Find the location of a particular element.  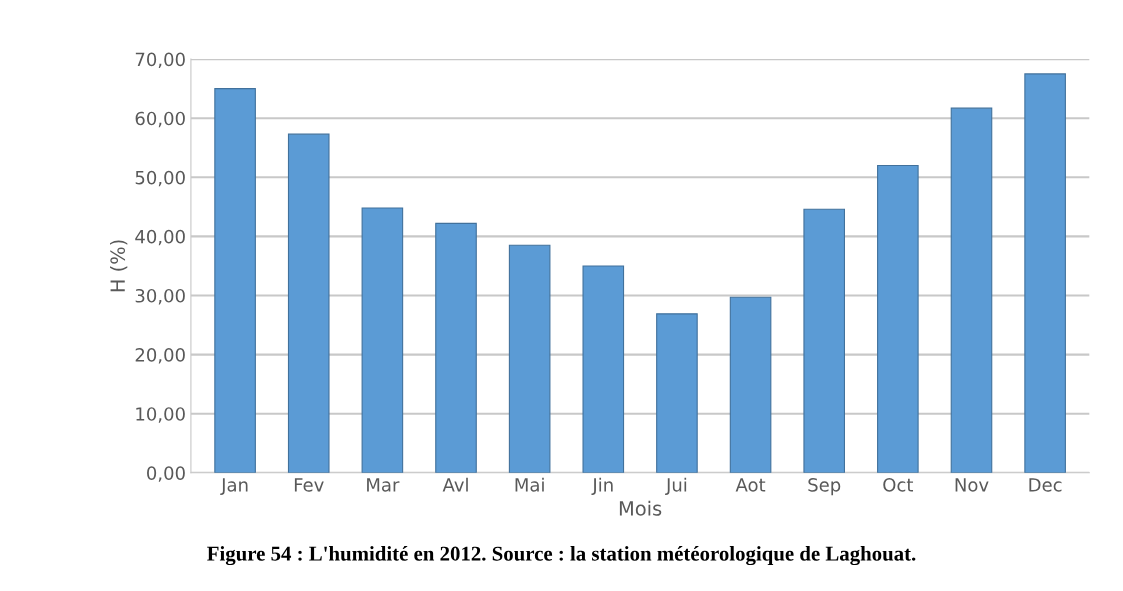

x-tick-label: Nov is located at coordinates (972, 485).